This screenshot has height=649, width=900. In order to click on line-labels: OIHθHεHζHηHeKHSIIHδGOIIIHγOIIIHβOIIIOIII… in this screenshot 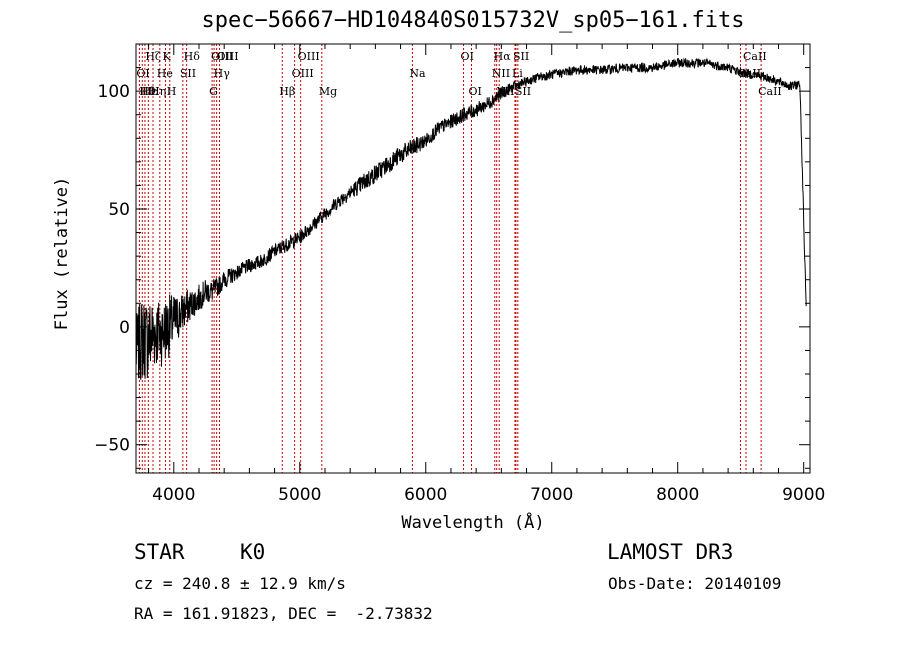, I will do `click(458, 74)`.